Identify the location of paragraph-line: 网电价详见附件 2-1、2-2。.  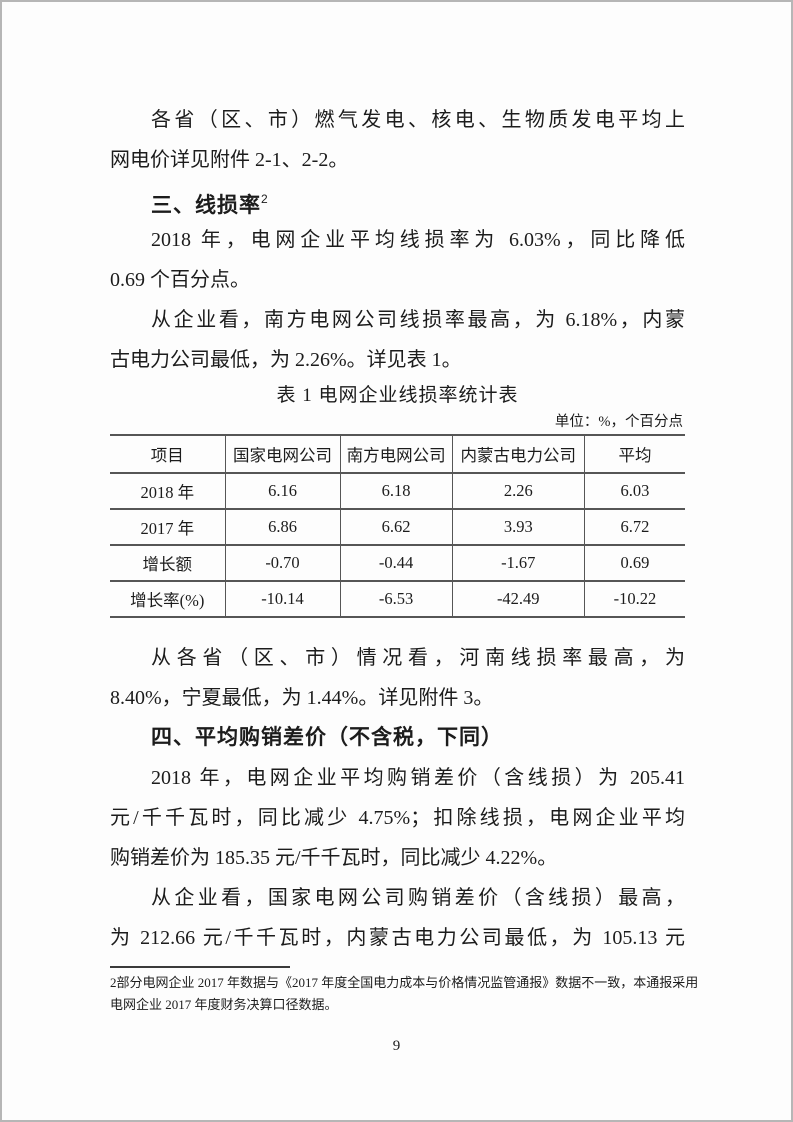
(229, 160).